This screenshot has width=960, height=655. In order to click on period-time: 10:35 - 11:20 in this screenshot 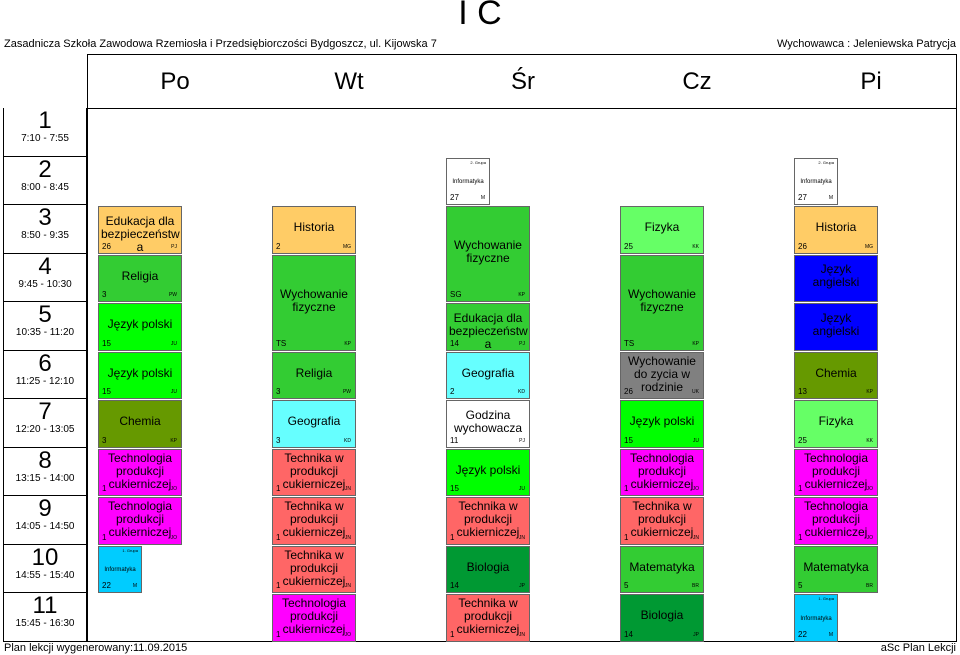, I will do `click(45, 332)`.